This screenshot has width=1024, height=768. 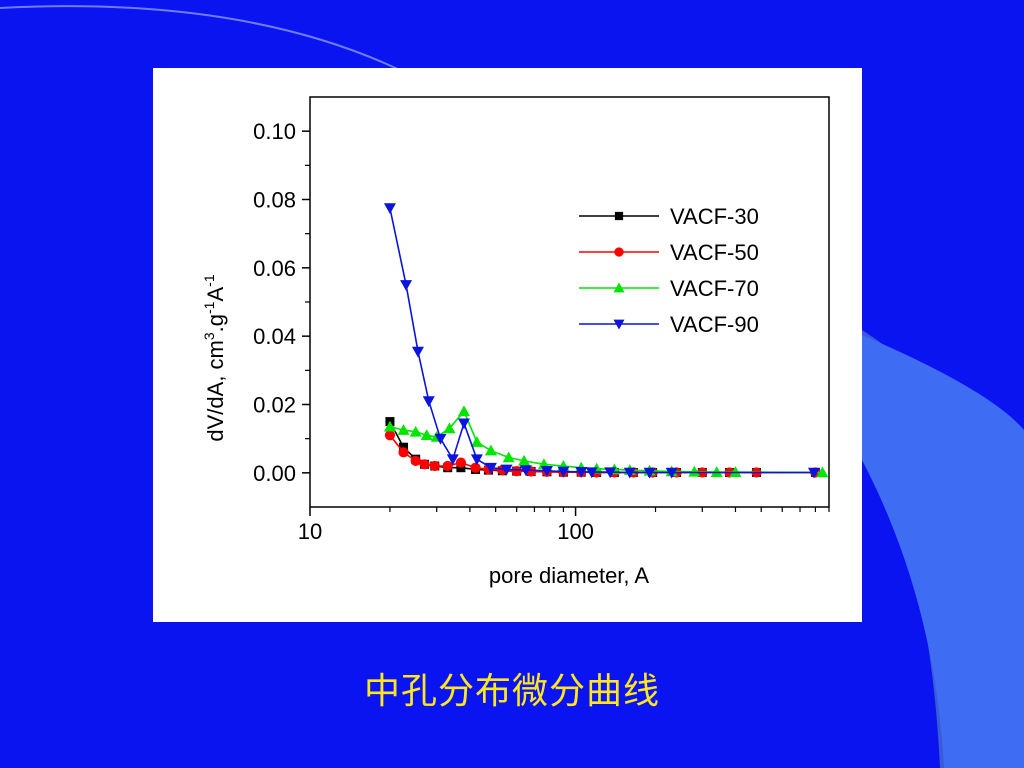 I want to click on right-swoosh-light, so click(x=943, y=551).